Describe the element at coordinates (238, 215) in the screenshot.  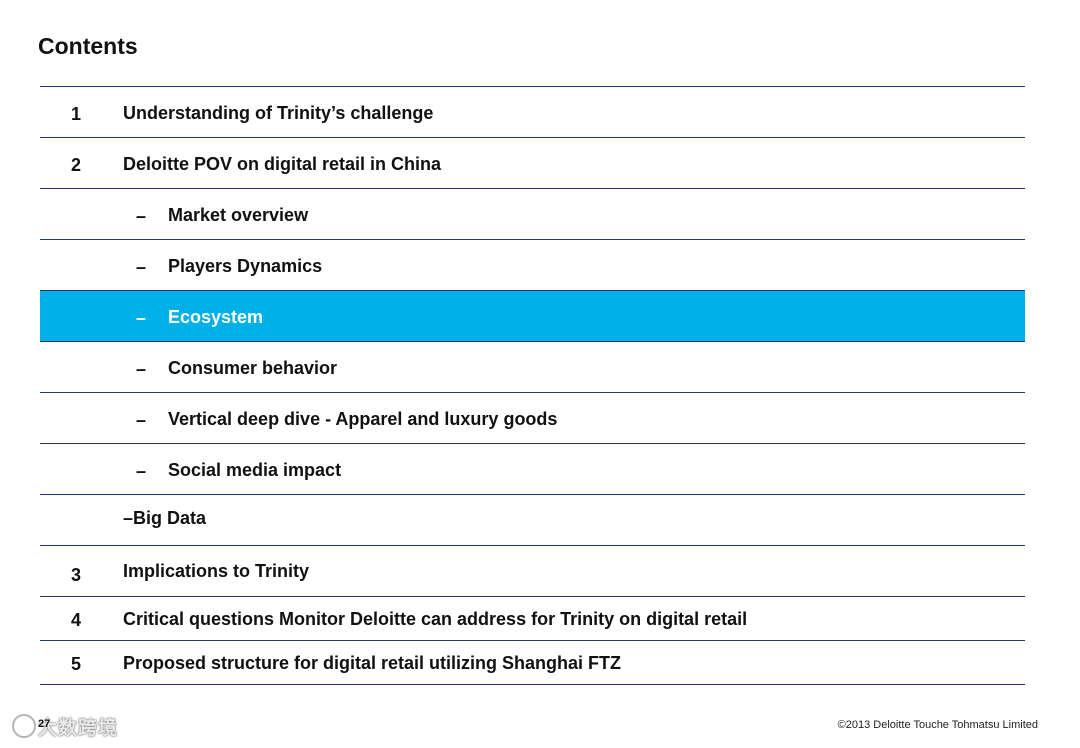
I see `toc-label: Market overview` at that location.